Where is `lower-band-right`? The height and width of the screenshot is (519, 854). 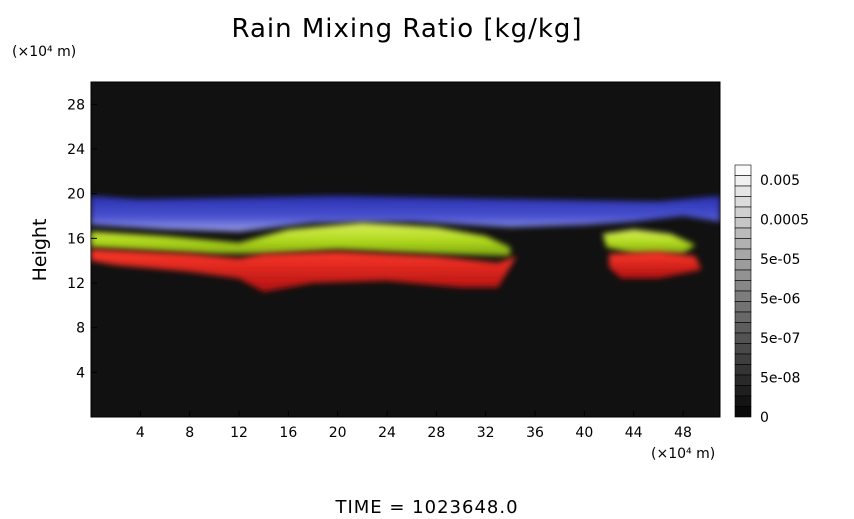 lower-band-right is located at coordinates (655, 265).